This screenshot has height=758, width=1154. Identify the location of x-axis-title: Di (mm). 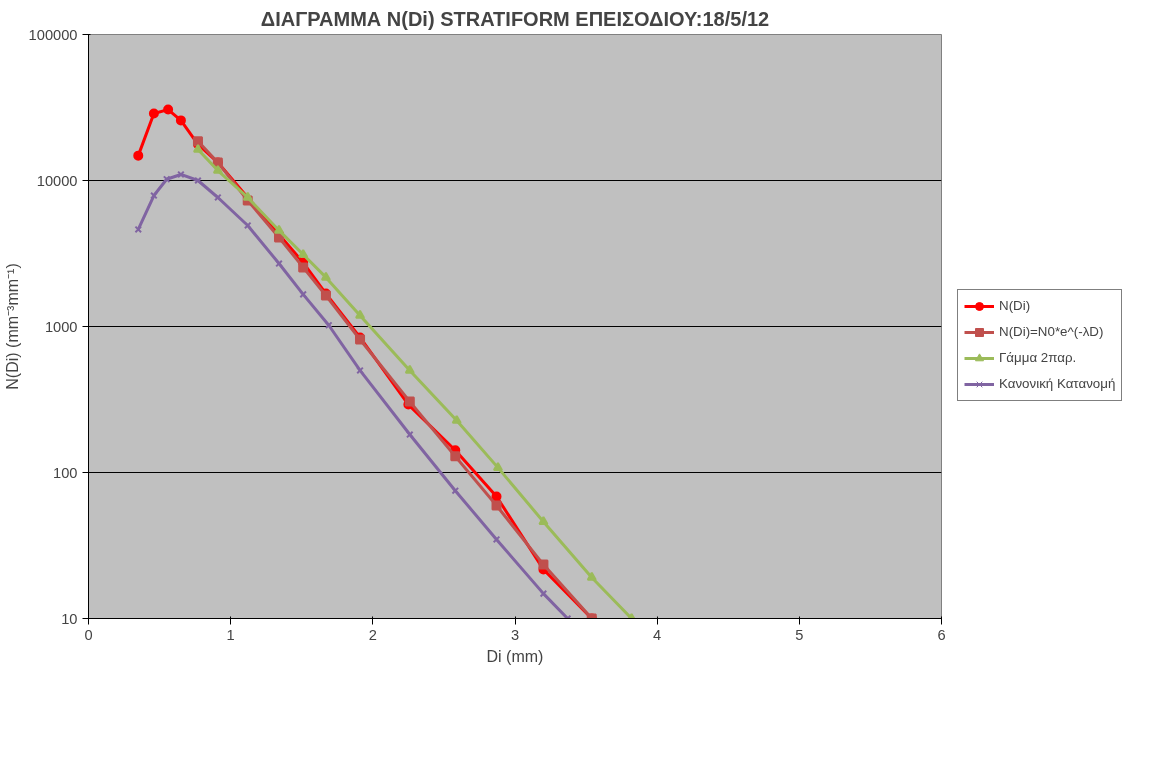
(515, 656).